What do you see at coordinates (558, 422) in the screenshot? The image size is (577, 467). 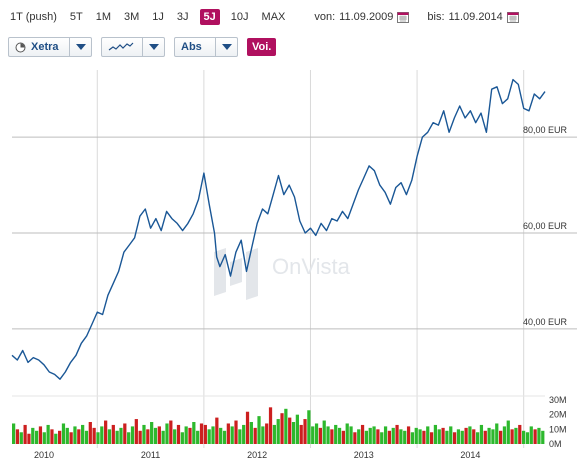 I see `volume-axis-labels: 30M 20M 10M 0M` at bounding box center [558, 422].